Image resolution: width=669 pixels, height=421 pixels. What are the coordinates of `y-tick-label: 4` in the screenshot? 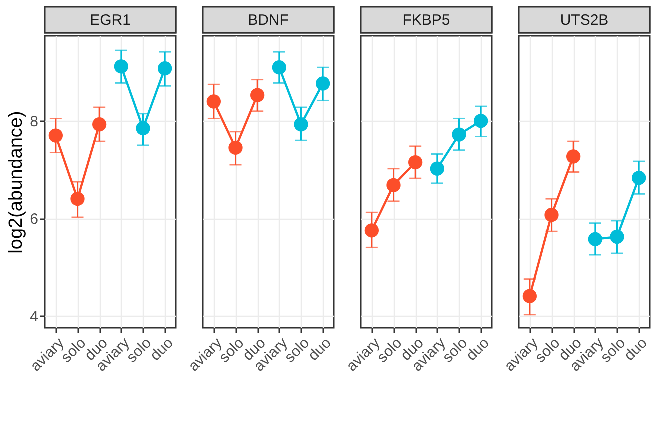 It's located at (34, 317).